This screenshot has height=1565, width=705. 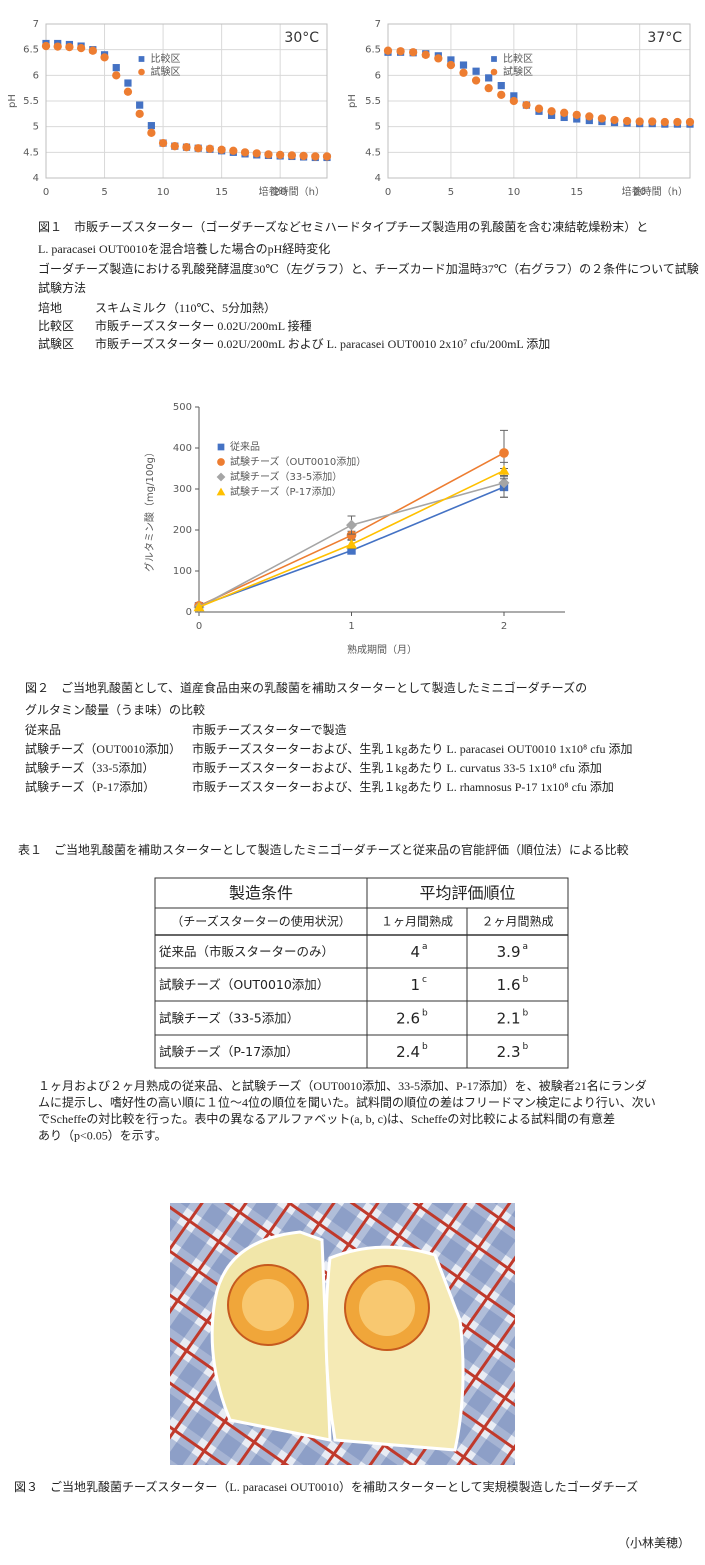 I want to click on caption-line: L. paracasei OUT0010を混合培養した場合のpH経時変化, so click(x=184, y=248).